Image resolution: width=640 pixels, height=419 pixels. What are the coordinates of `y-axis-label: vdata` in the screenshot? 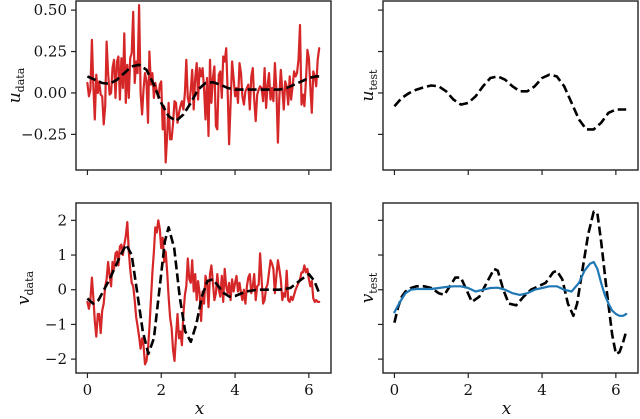 It's located at (25, 287).